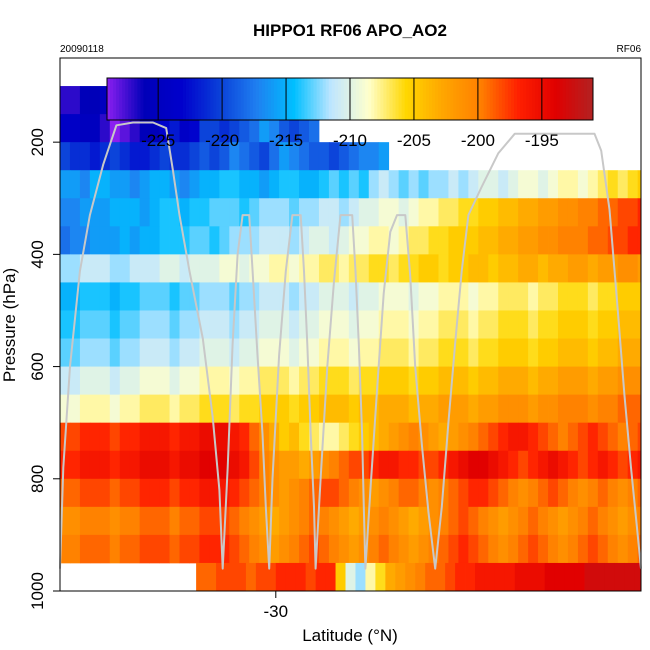 This screenshot has height=650, width=650. What do you see at coordinates (37, 366) in the screenshot?
I see `y-tick-label: 600` at bounding box center [37, 366].